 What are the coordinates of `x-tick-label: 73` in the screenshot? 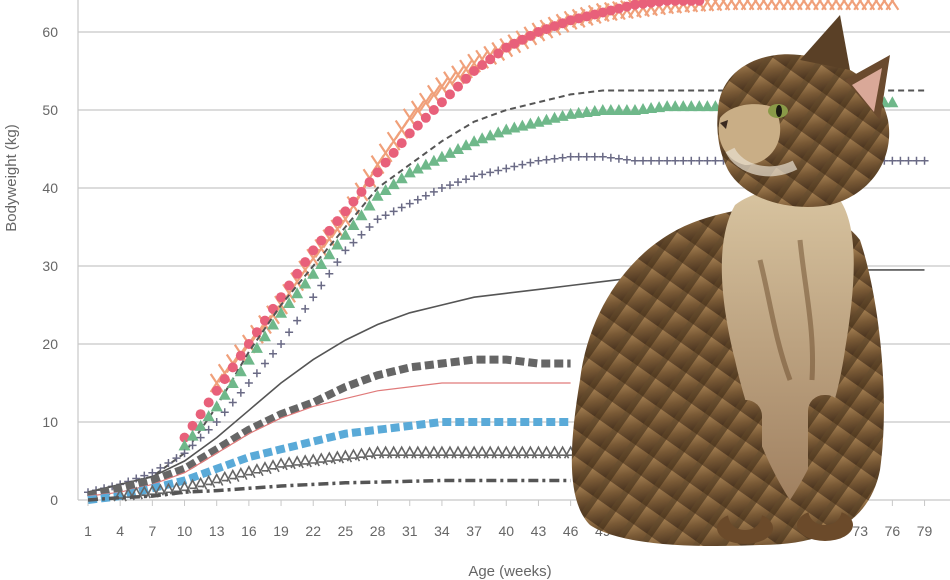 It's located at (860, 531).